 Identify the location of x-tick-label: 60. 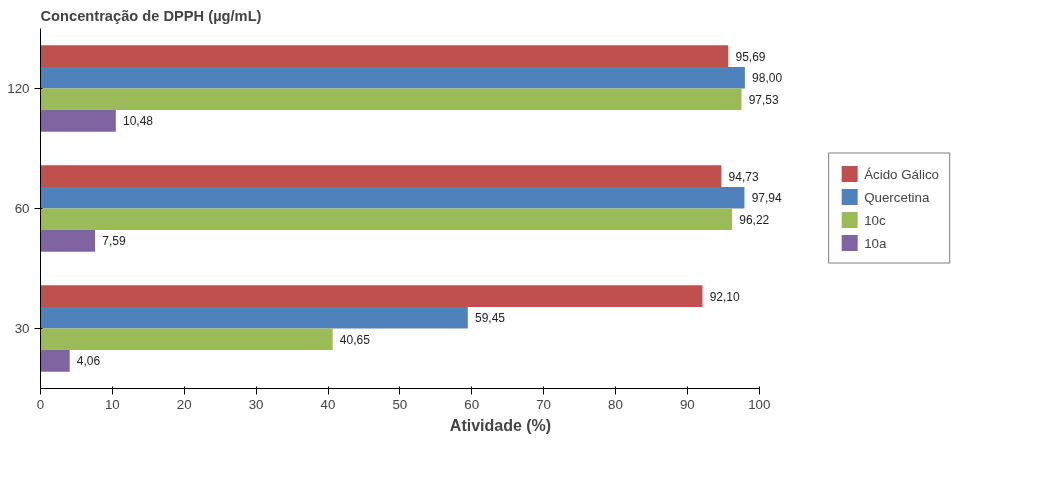
(472, 404).